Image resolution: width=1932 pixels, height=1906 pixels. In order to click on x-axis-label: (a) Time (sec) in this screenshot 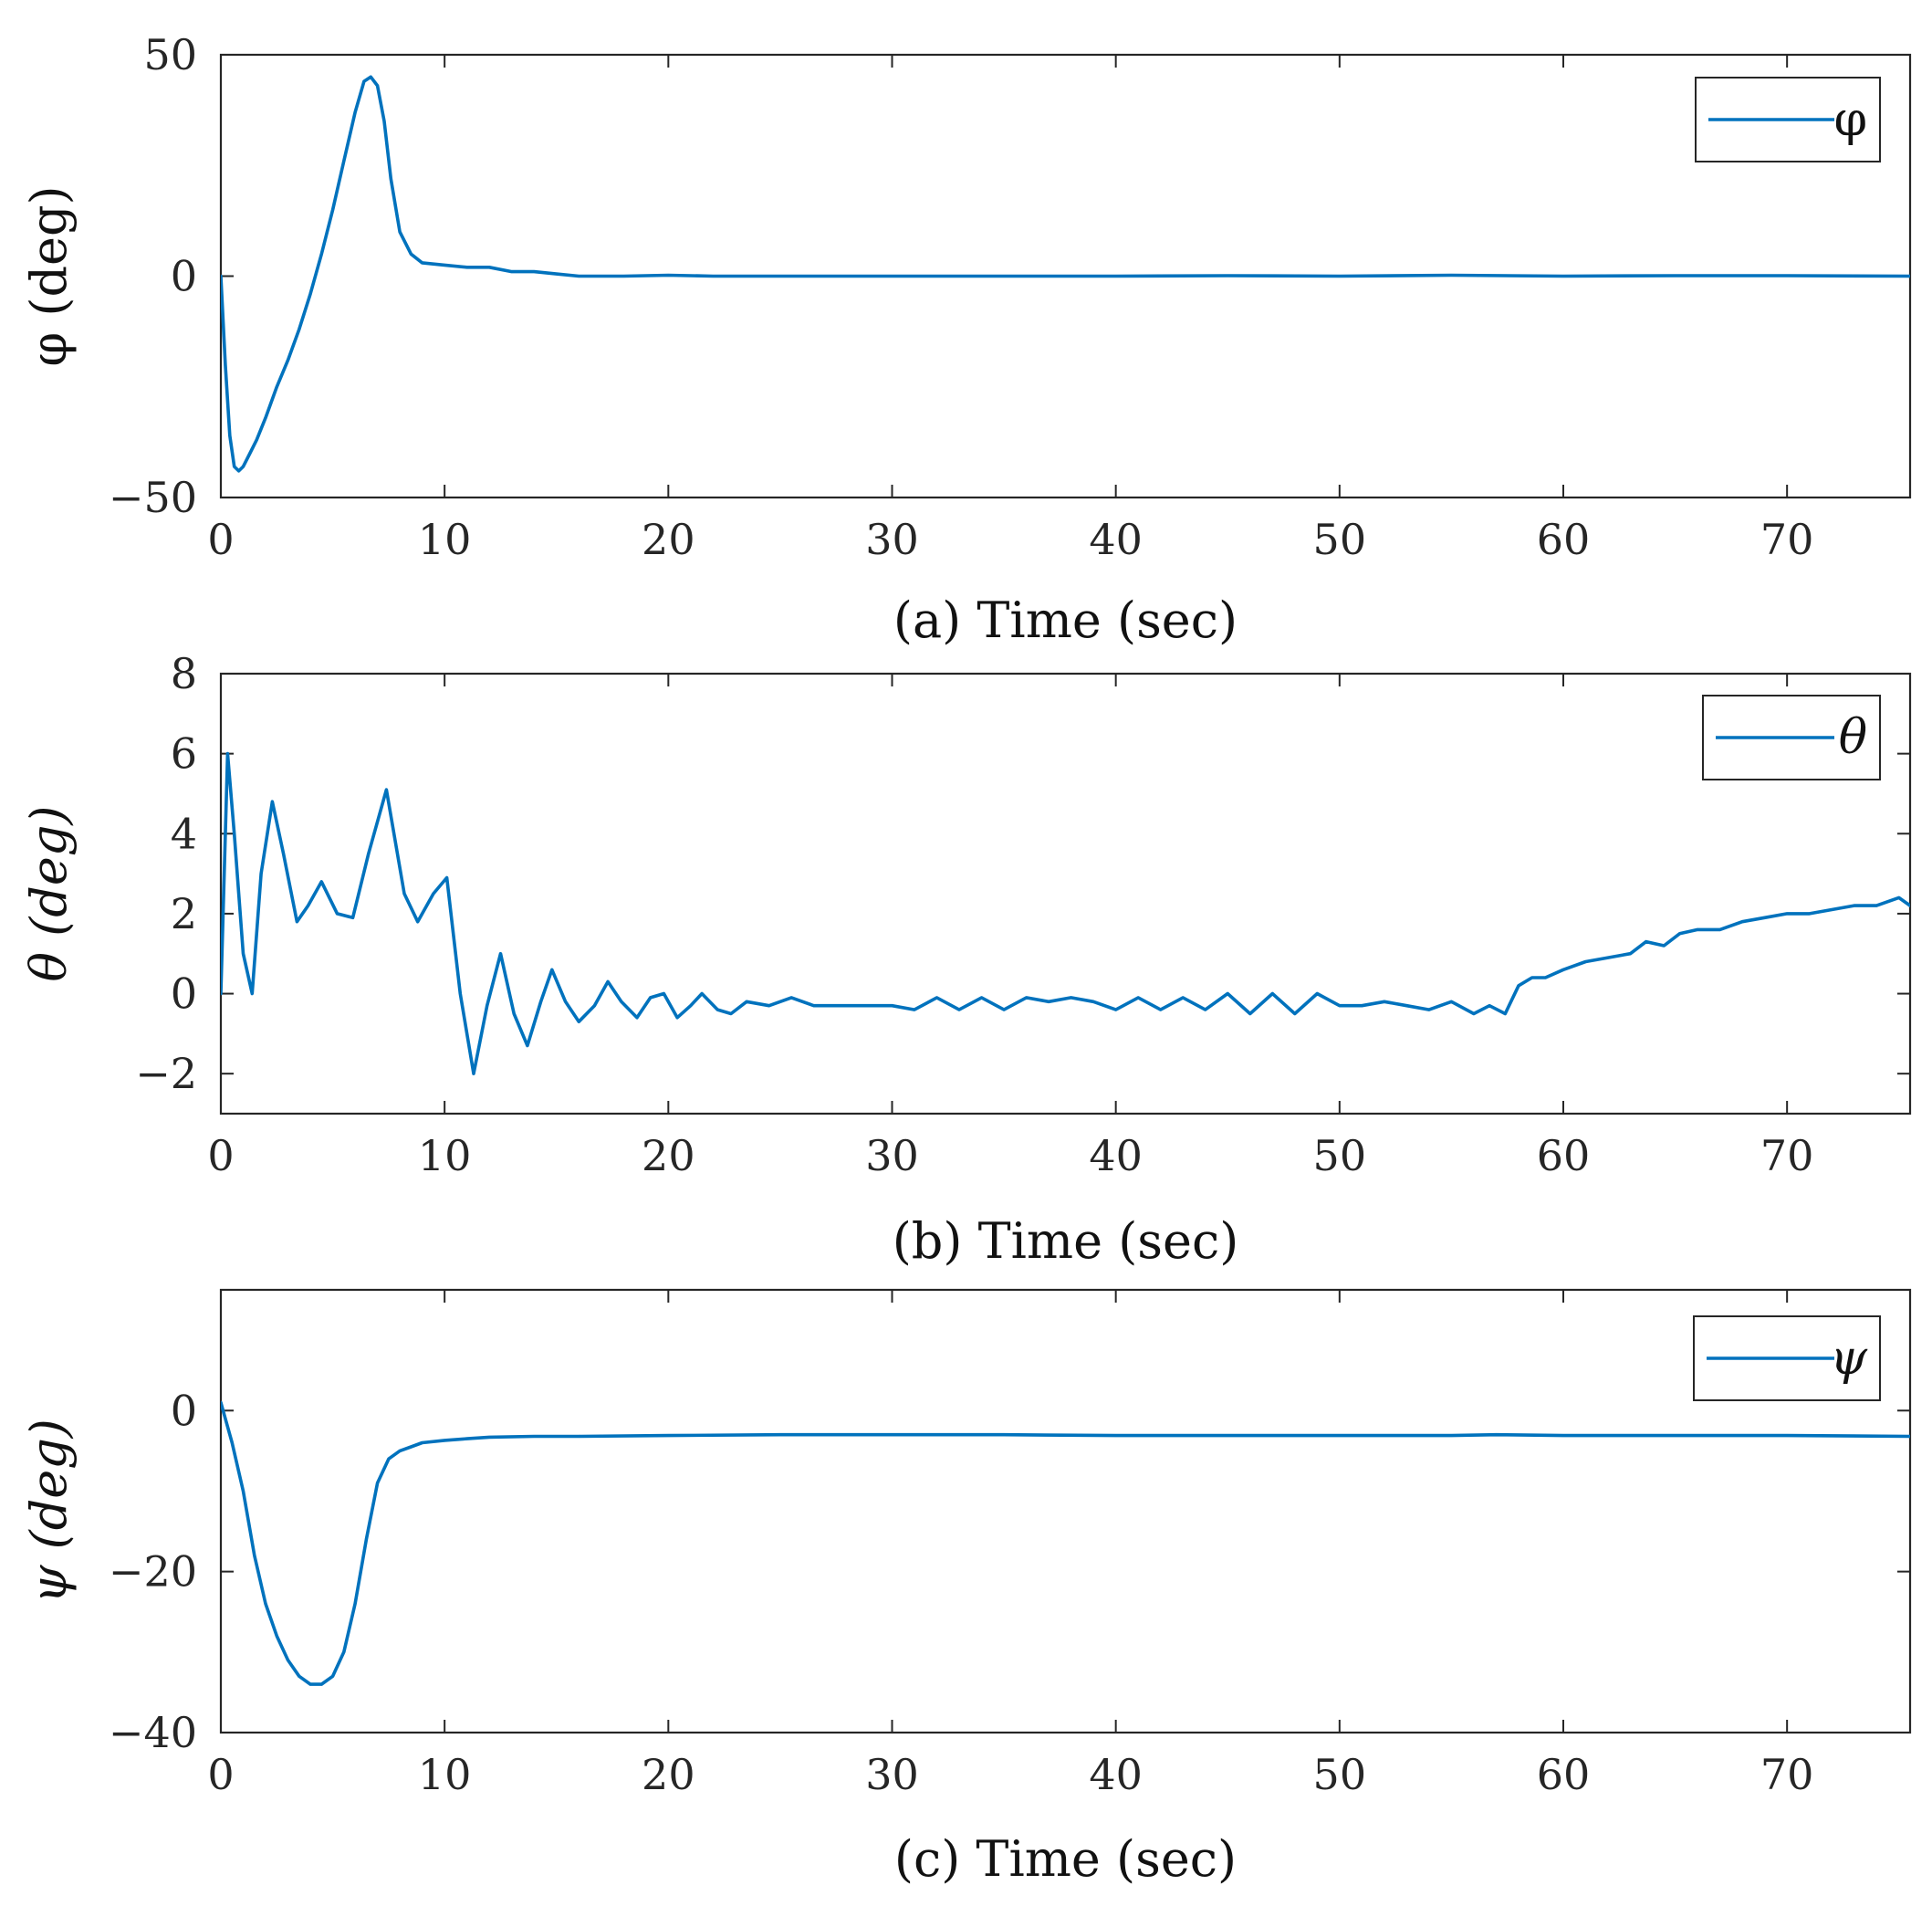, I will do `click(1065, 620)`.